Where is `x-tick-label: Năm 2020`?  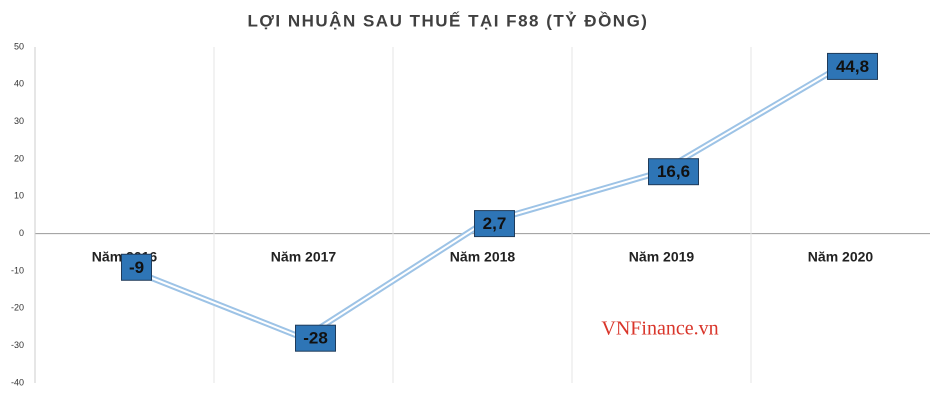
x-tick-label: Năm 2020 is located at coordinates (841, 256).